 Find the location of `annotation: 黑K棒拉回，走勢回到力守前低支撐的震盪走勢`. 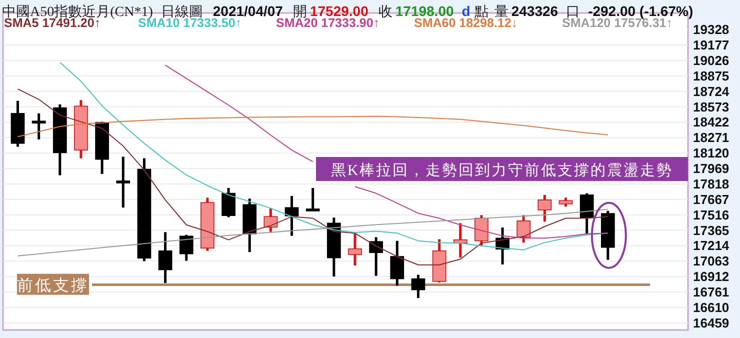

annotation: 黑K棒拉回，走勢回到力守前低支撐的震盪走勢 is located at coordinates (502, 170).